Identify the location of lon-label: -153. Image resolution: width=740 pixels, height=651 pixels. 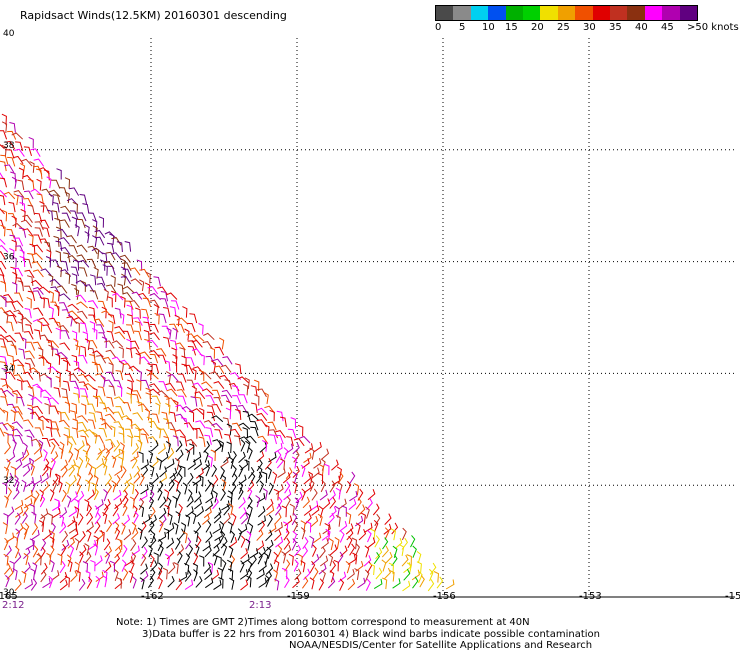
(590, 595).